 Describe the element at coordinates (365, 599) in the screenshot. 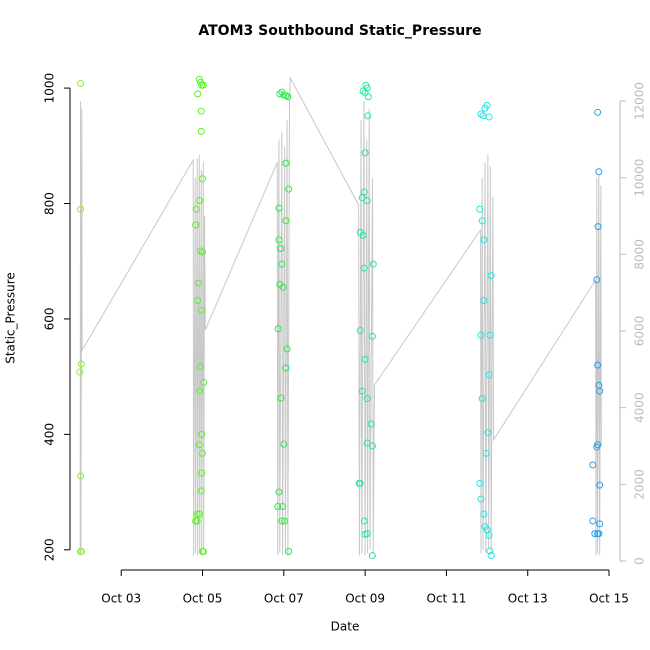

I see `x-tick-label: Oct 09` at that location.